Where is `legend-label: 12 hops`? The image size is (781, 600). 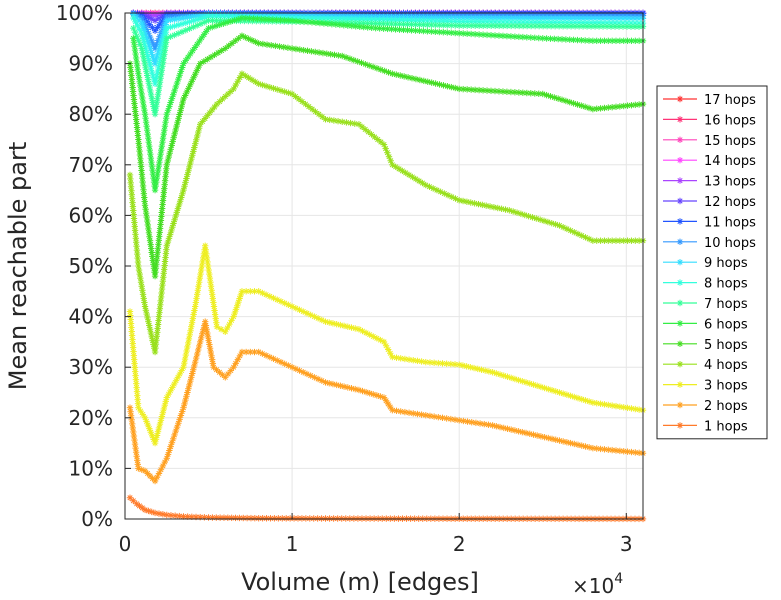
legend-label: 12 hops is located at coordinates (730, 202).